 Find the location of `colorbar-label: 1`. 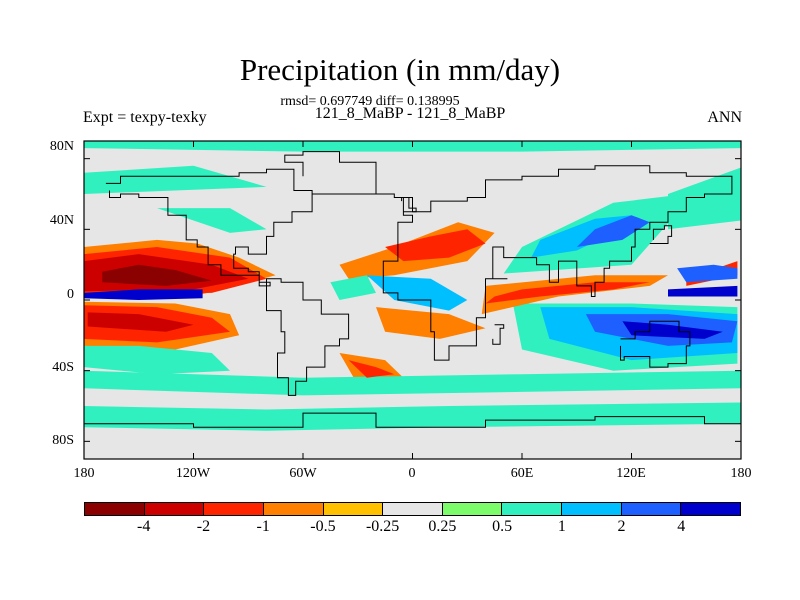

colorbar-label: 1 is located at coordinates (561, 526).